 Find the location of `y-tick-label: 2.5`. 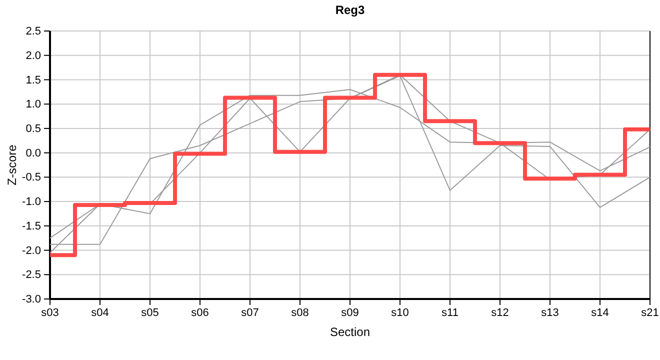

y-tick-label: 2.5 is located at coordinates (33, 32).